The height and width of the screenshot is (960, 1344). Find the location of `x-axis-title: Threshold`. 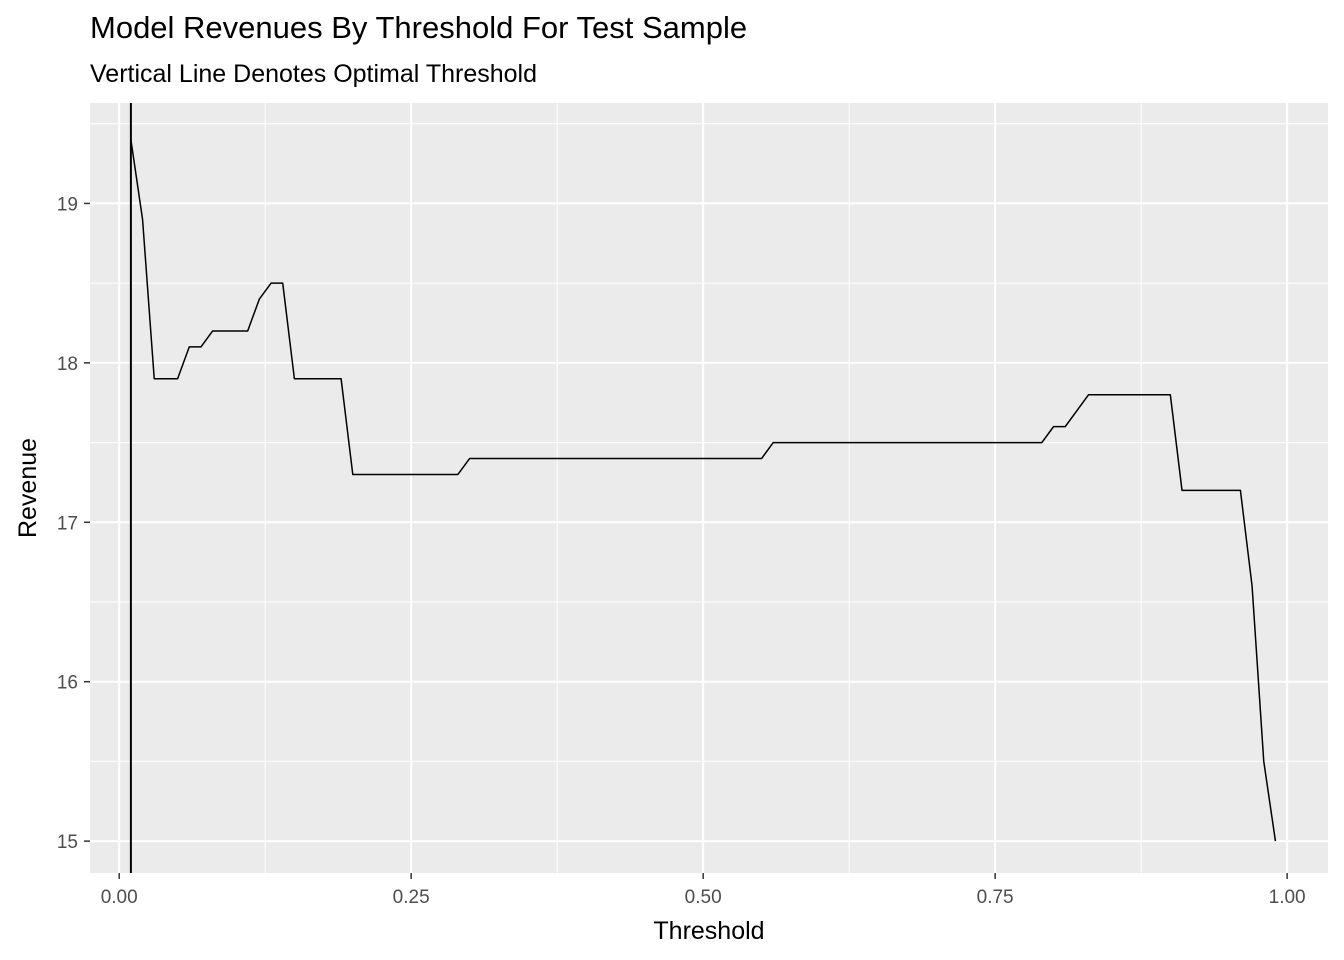

x-axis-title: Threshold is located at coordinates (708, 931).